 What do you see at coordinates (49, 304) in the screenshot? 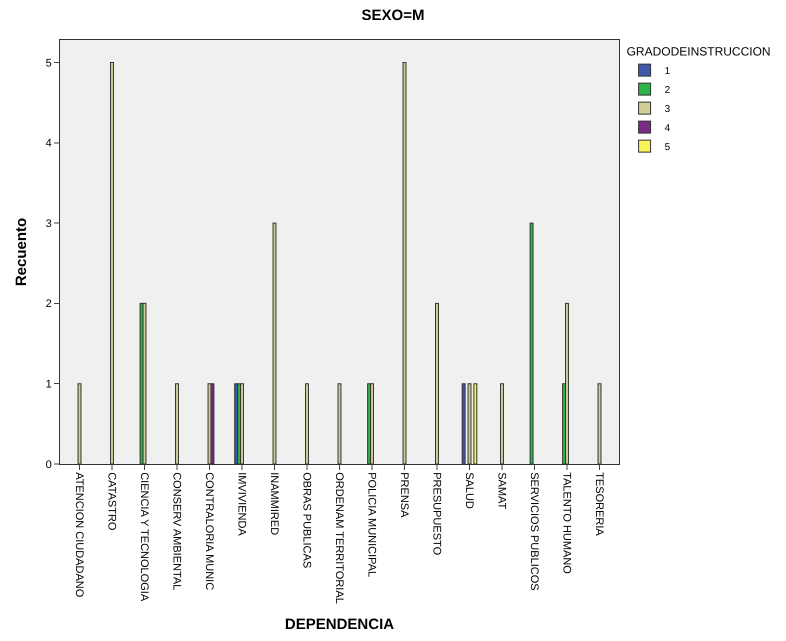
I see `y-tick-label: 2` at bounding box center [49, 304].